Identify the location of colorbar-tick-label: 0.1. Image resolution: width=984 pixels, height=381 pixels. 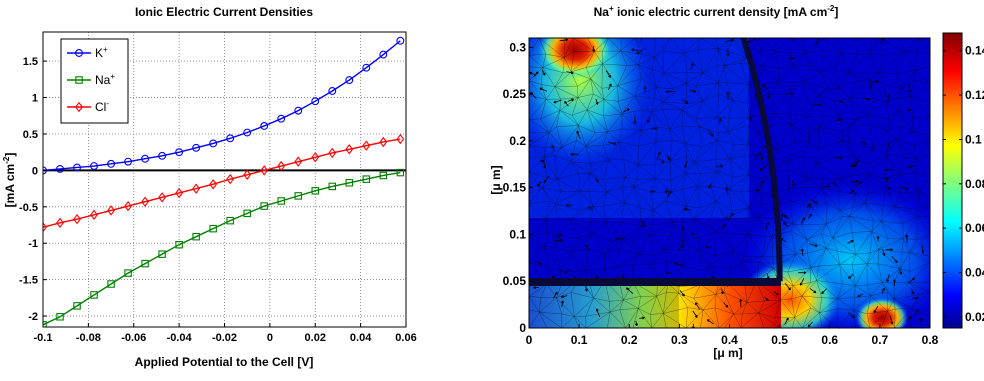
(973, 139).